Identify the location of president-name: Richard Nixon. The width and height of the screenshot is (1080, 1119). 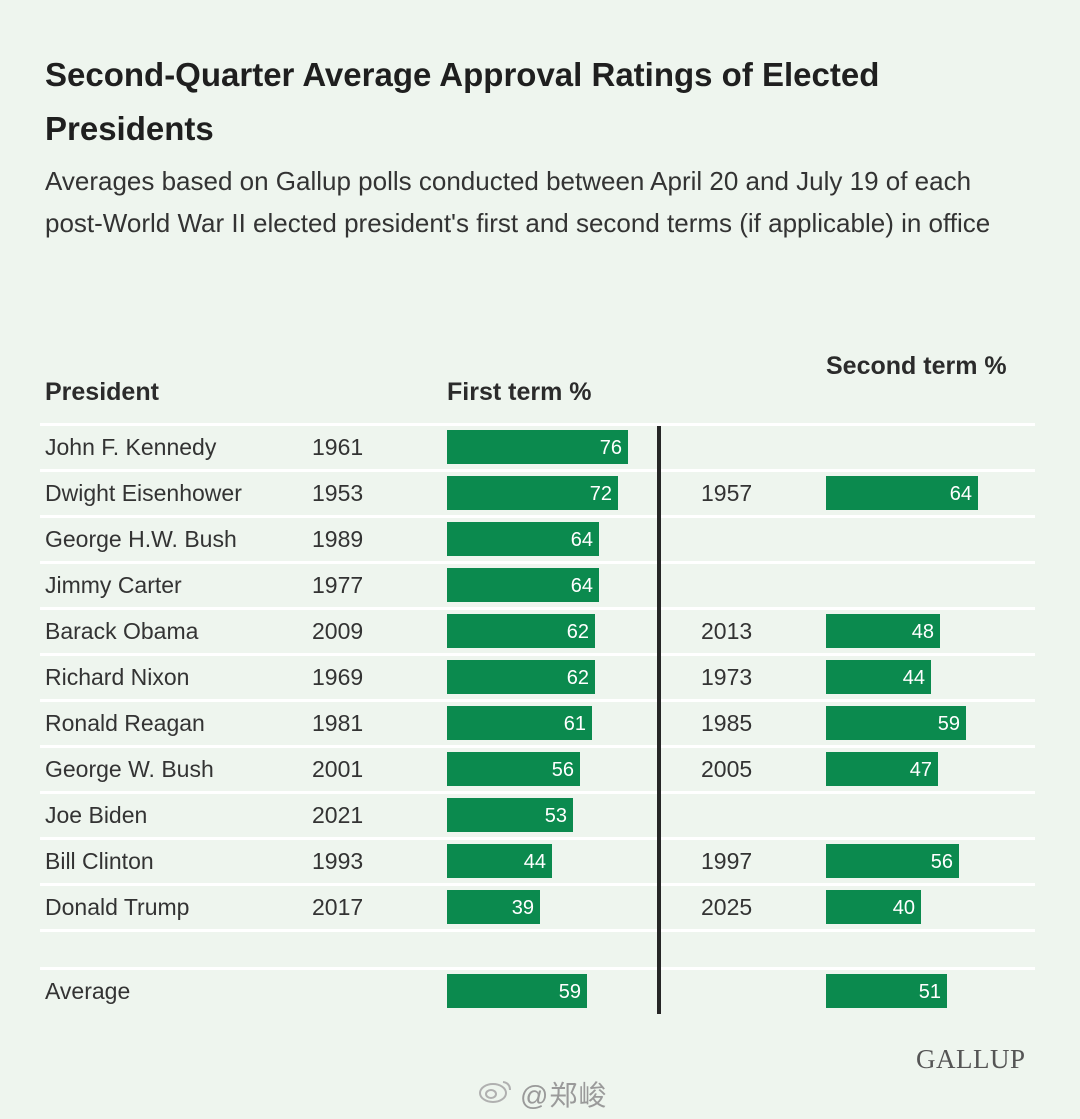
(117, 677).